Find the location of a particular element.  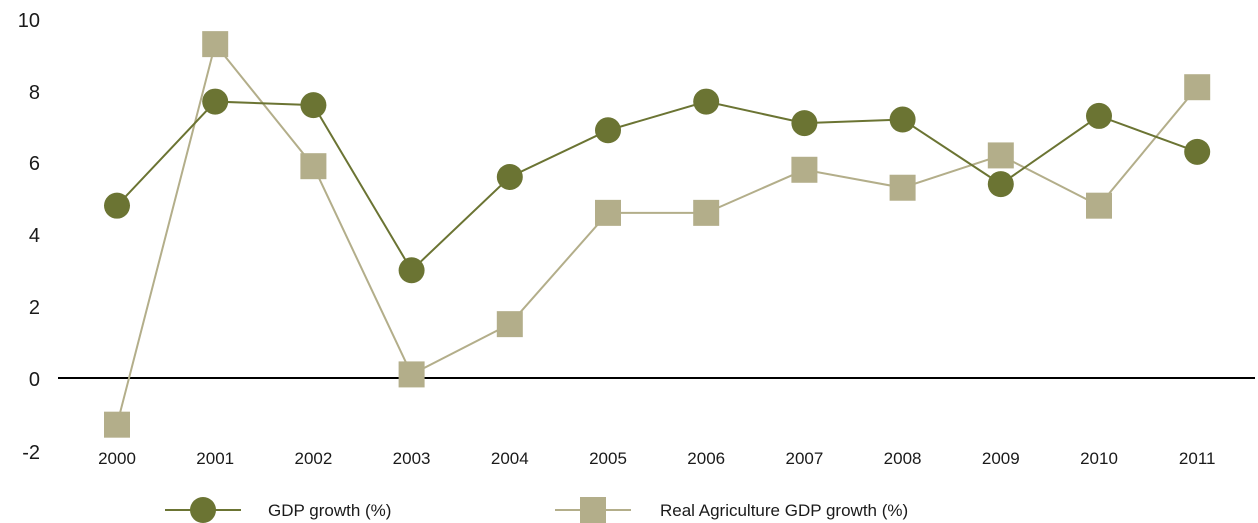

legend-label-agriculture-gdp-growth: Real Agriculture GDP growth (%) is located at coordinates (784, 510).